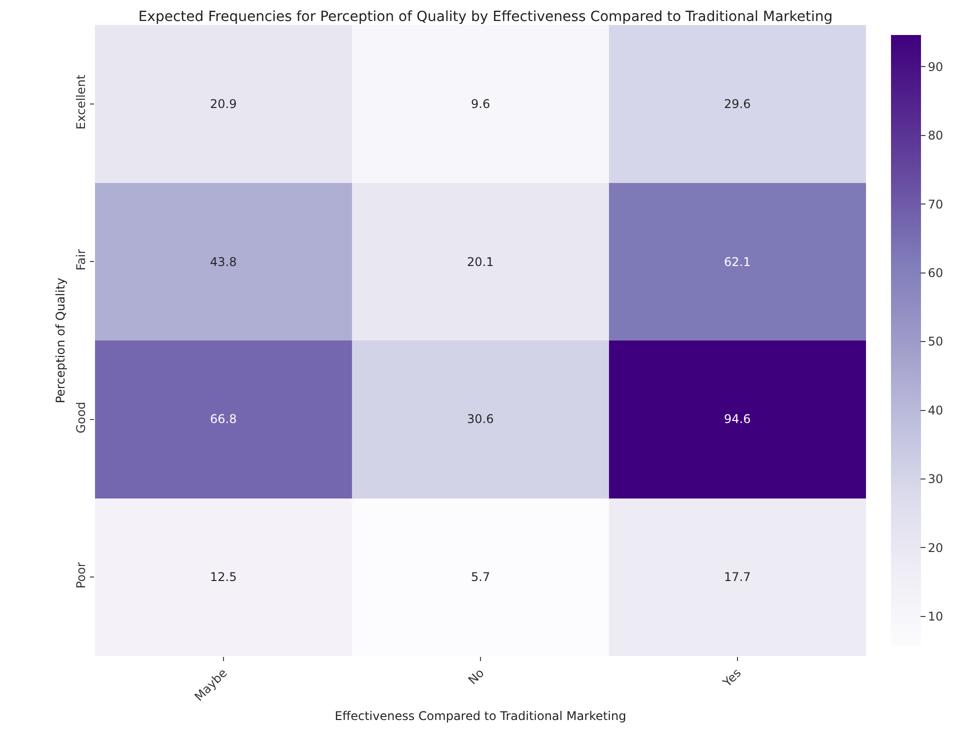 This screenshot has height=731, width=971. I want to click on data-label: 94.6, so click(737, 419).